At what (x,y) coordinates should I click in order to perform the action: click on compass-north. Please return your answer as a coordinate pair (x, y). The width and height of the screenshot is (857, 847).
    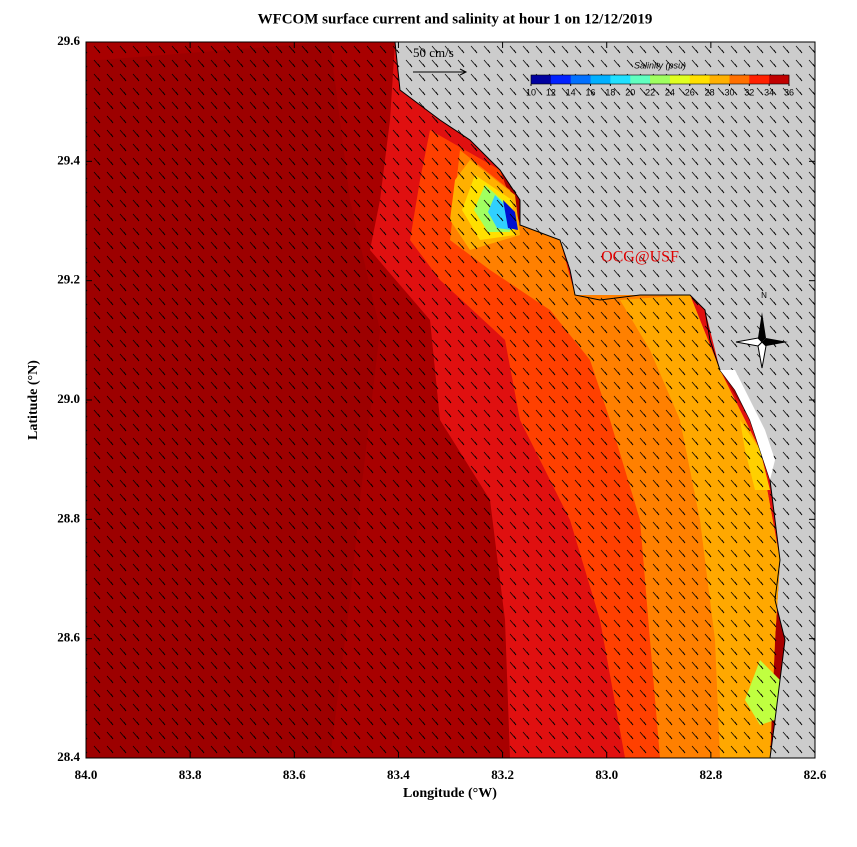
    Looking at the image, I should click on (762, 327).